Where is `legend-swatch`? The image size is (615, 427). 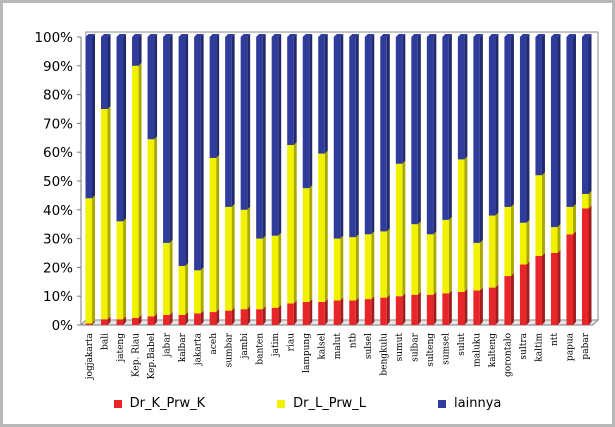
legend-swatch is located at coordinates (117, 403).